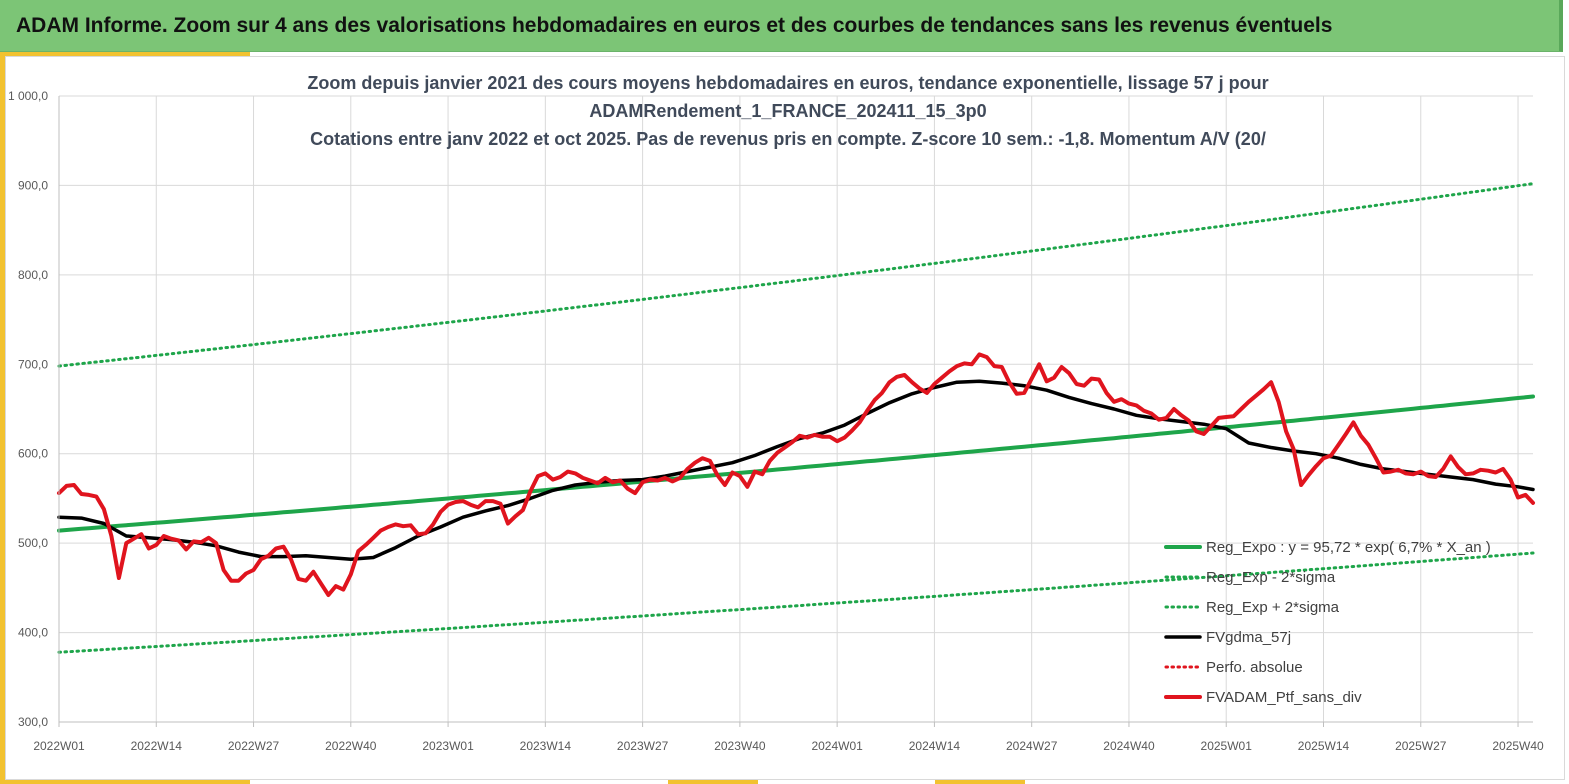  Describe the element at coordinates (935, 746) in the screenshot. I see `x-tick-label: 2024W14` at that location.